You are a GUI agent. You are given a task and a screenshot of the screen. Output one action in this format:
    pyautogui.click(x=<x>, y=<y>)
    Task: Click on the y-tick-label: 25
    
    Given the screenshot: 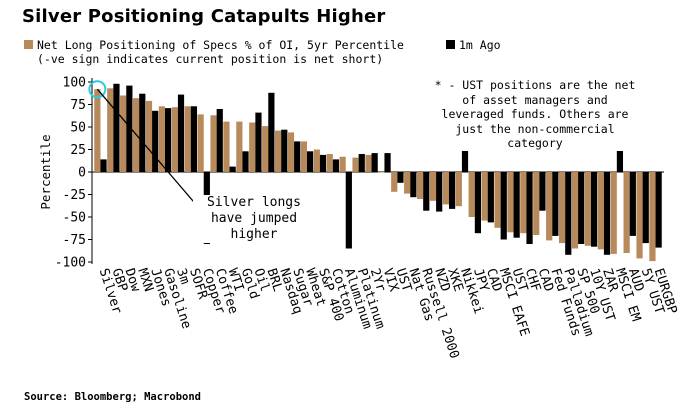 What is the action you would take?
    pyautogui.click(x=78, y=150)
    